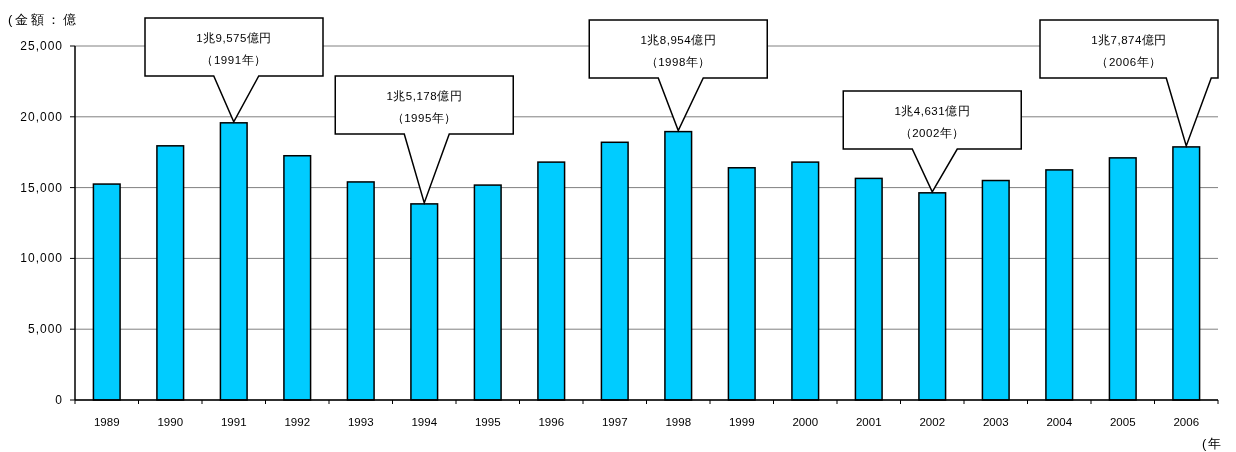 The height and width of the screenshot is (452, 1236). Describe the element at coordinates (170, 422) in the screenshot. I see `x-tick-label: 1990` at that location.